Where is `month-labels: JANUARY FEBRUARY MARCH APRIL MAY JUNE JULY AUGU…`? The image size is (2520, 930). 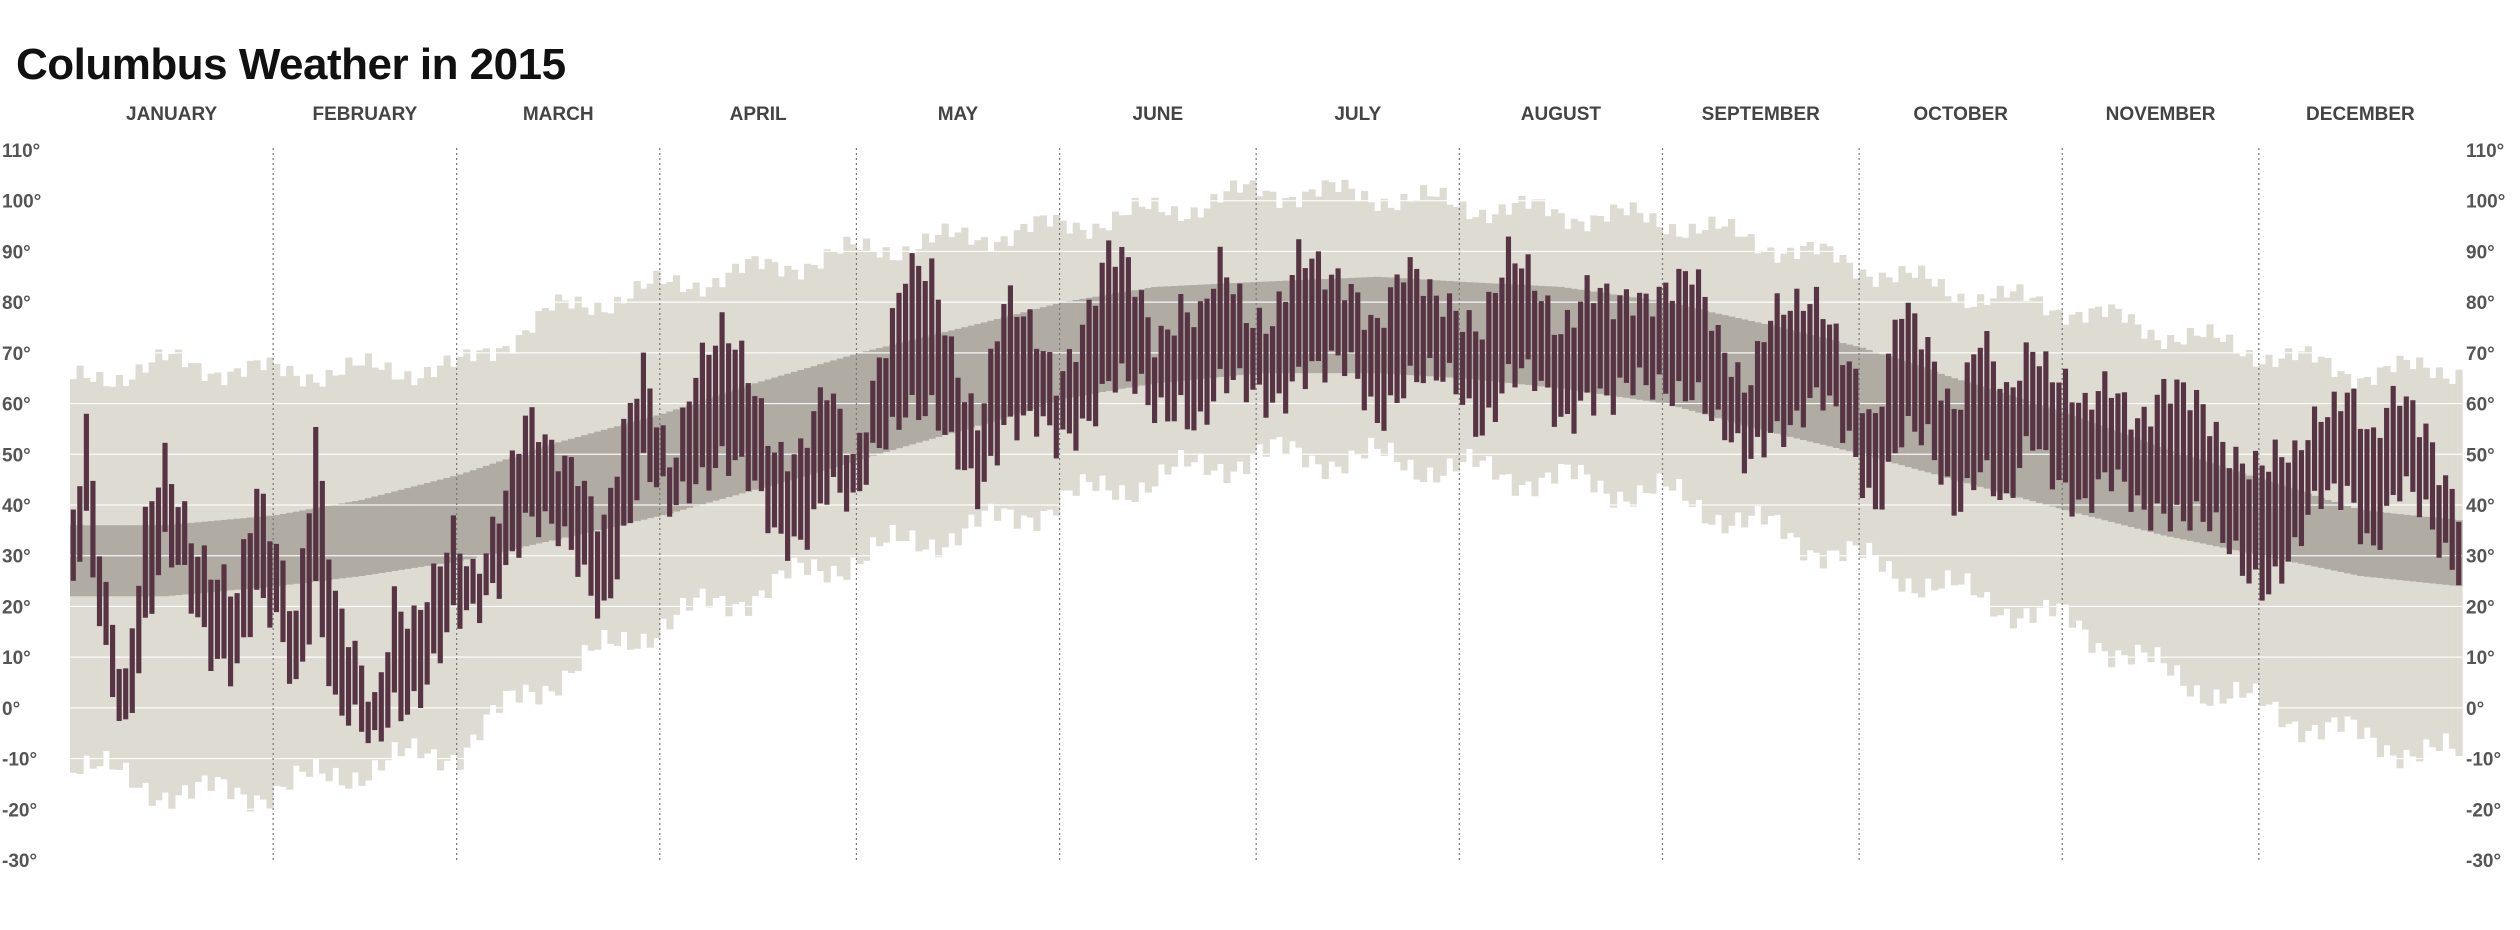
month-labels: JANUARY FEBRUARY MARCH APRIL MAY JUNE JULY AUGU… is located at coordinates (1270, 114).